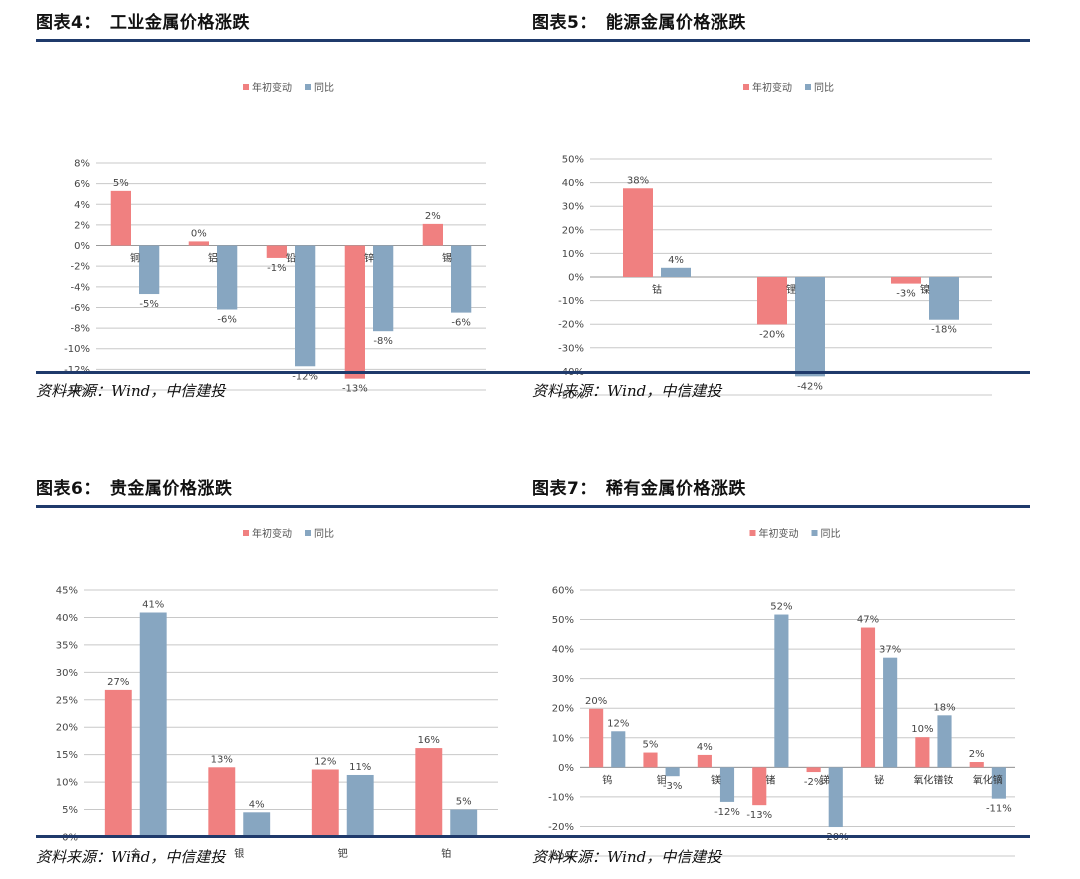 The height and width of the screenshot is (879, 1080). I want to click on data-label: 38%, so click(638, 180).